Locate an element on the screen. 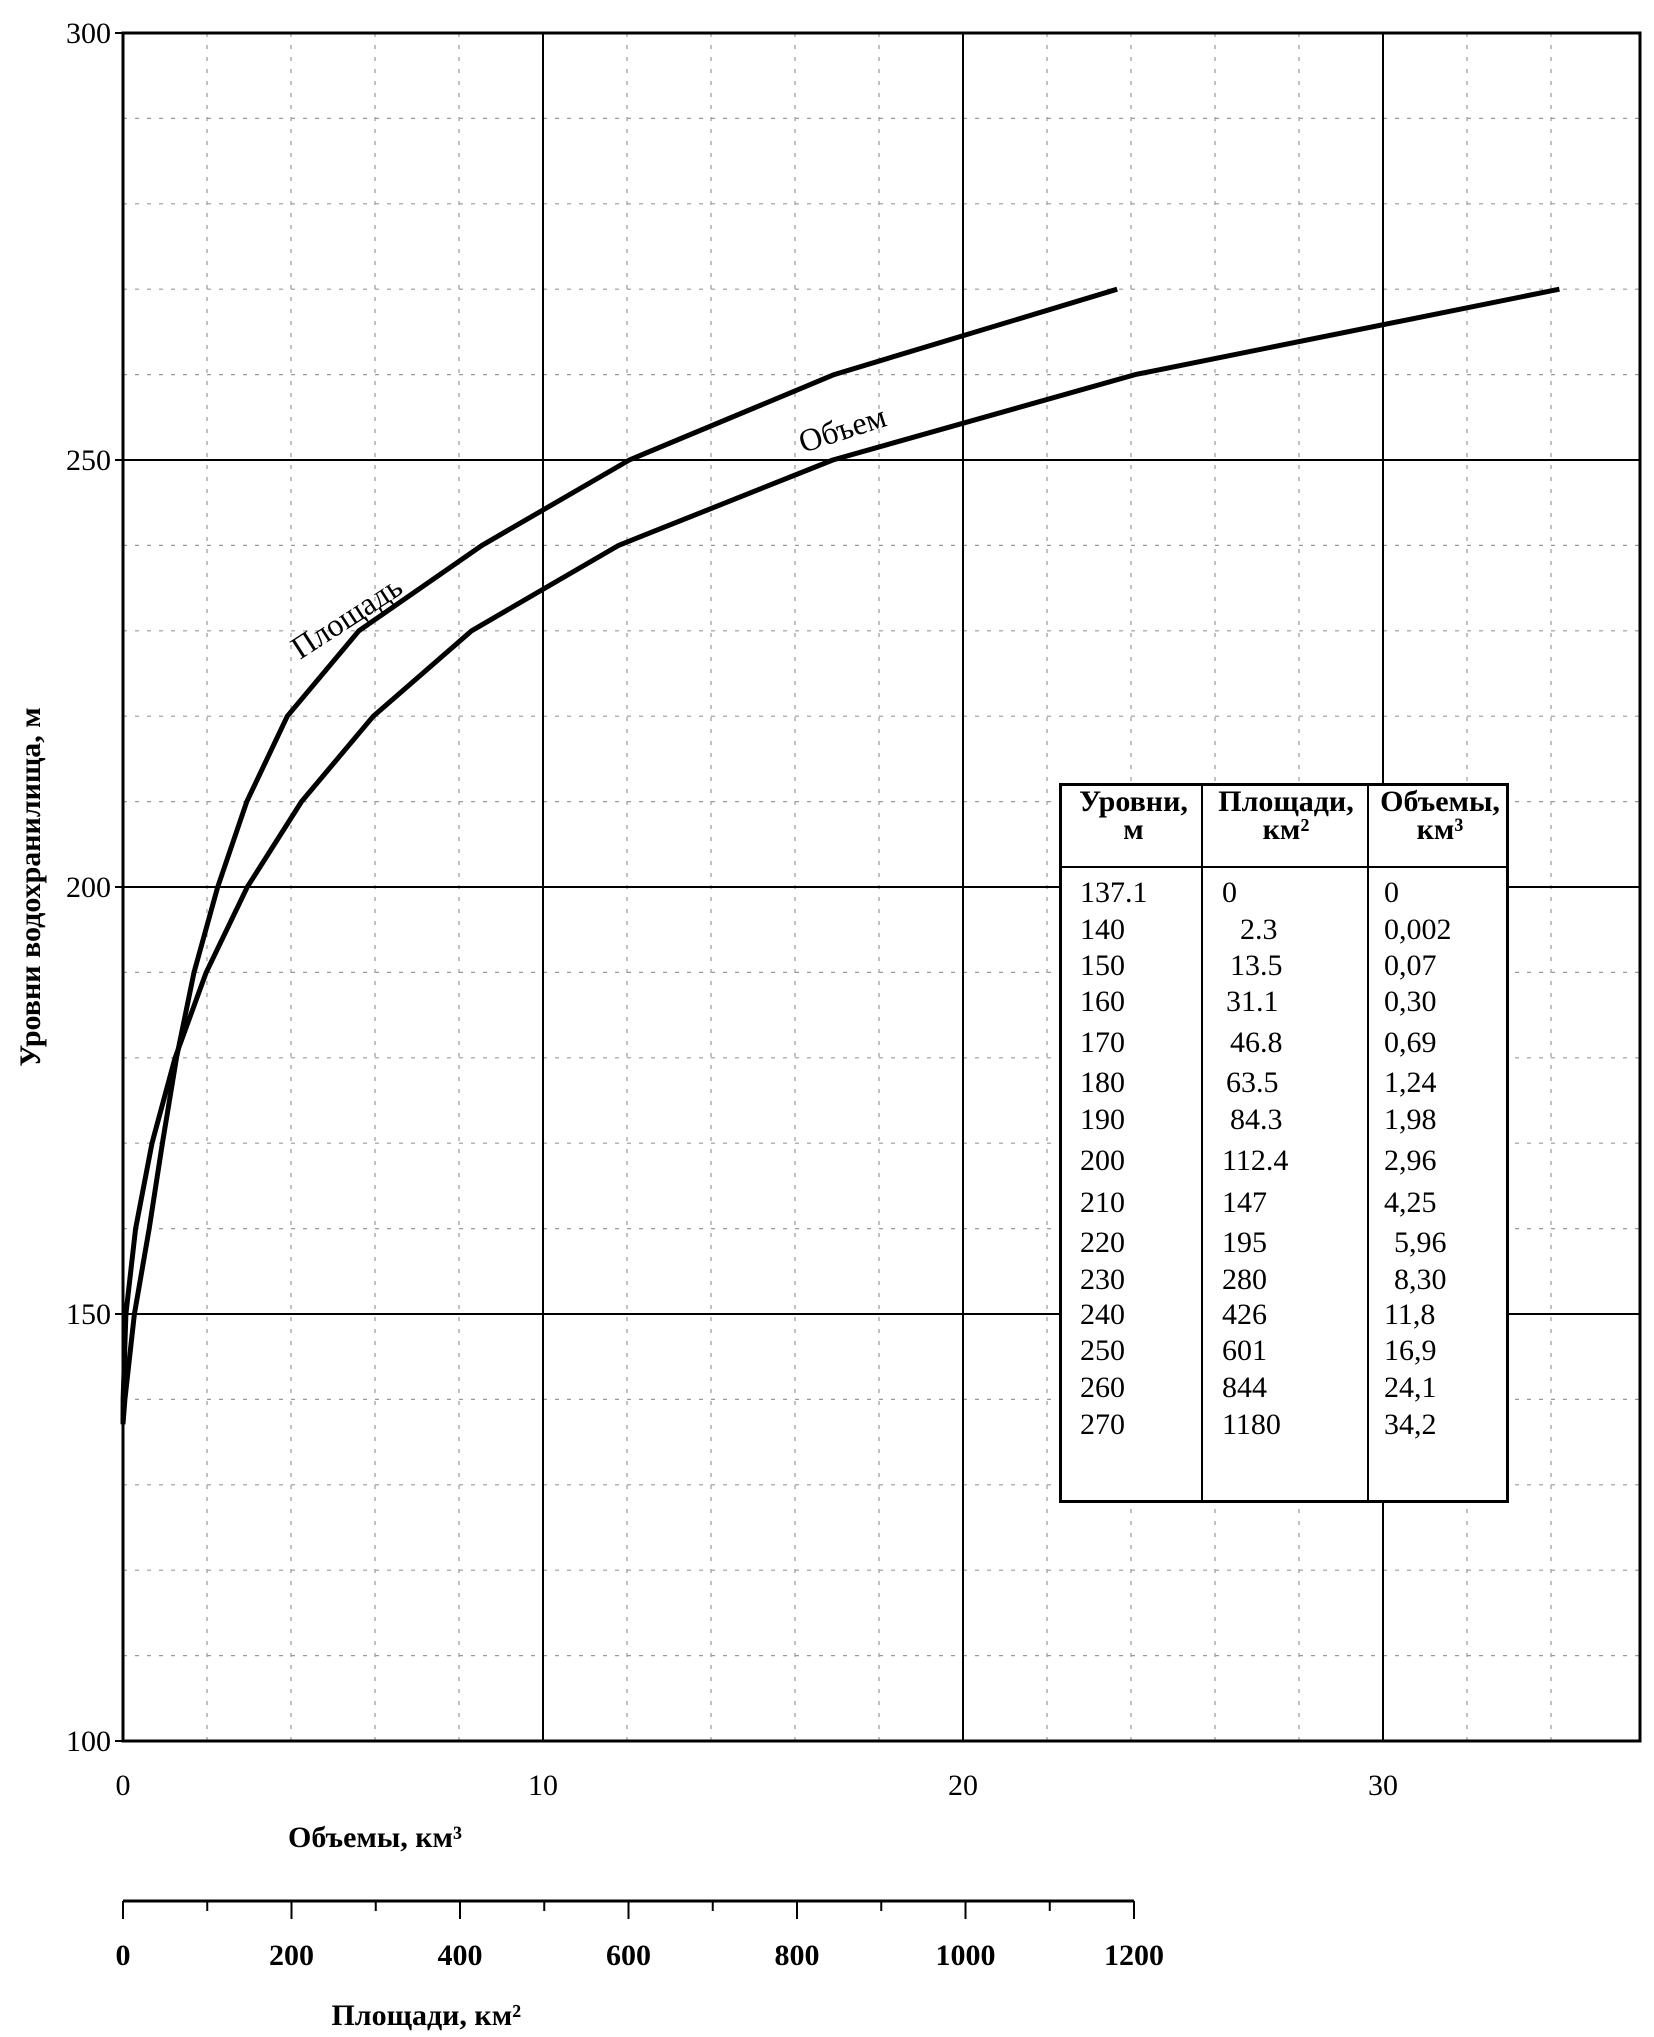 The height and width of the screenshot is (2037, 1654). table-cell-level: 260 is located at coordinates (1102, 1387).